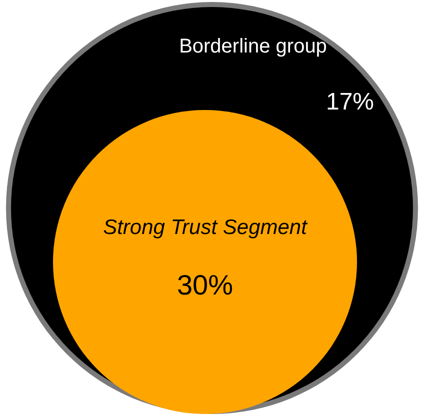  Describe the element at coordinates (205, 227) in the screenshot. I see `category-label: Strong Trust Segment` at that location.